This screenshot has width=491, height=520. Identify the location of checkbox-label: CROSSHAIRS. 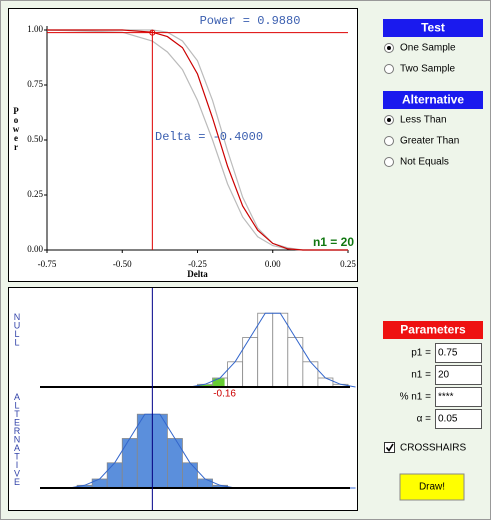
(433, 448).